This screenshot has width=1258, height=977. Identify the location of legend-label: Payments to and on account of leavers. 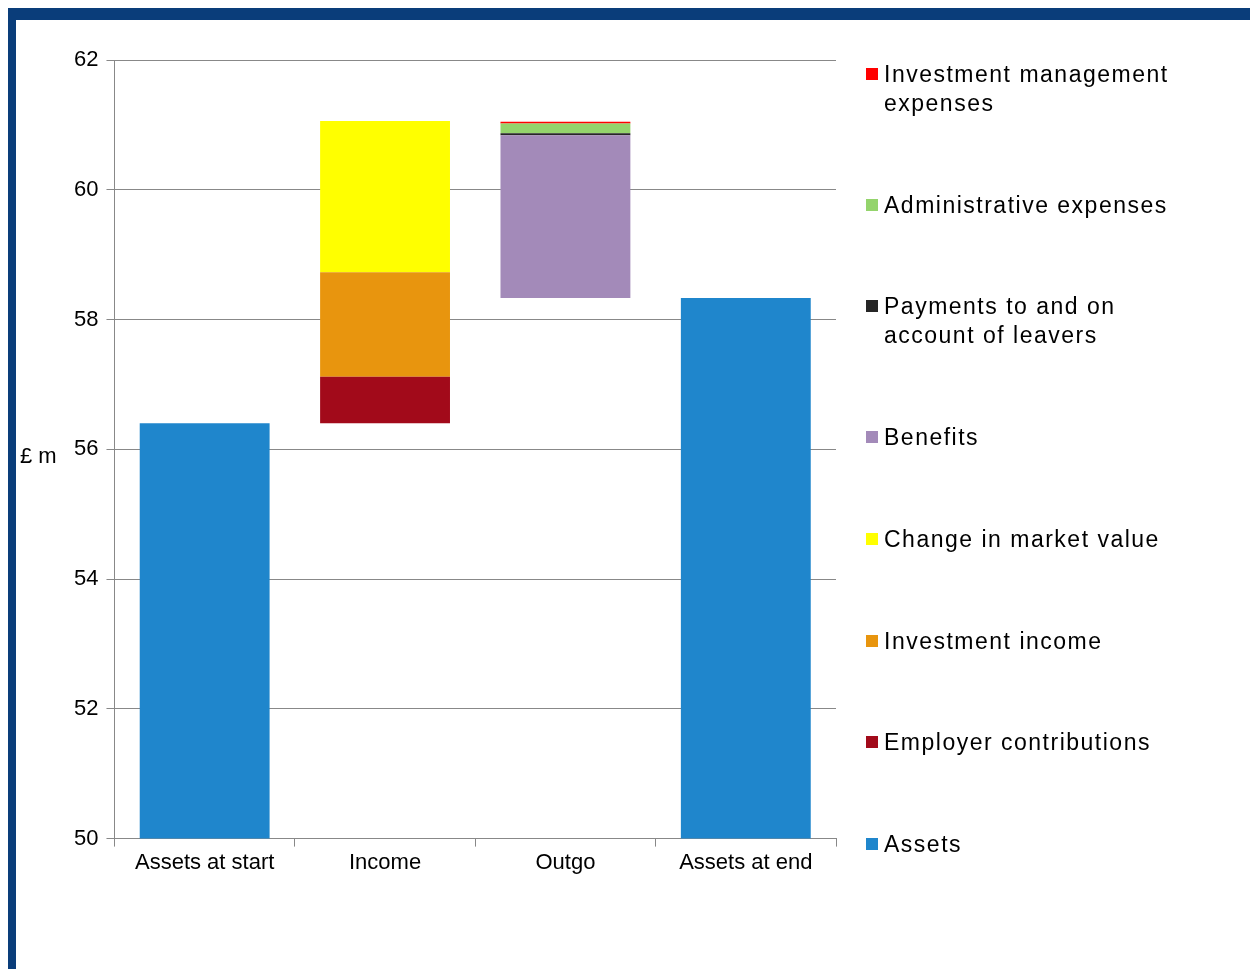
(1000, 321).